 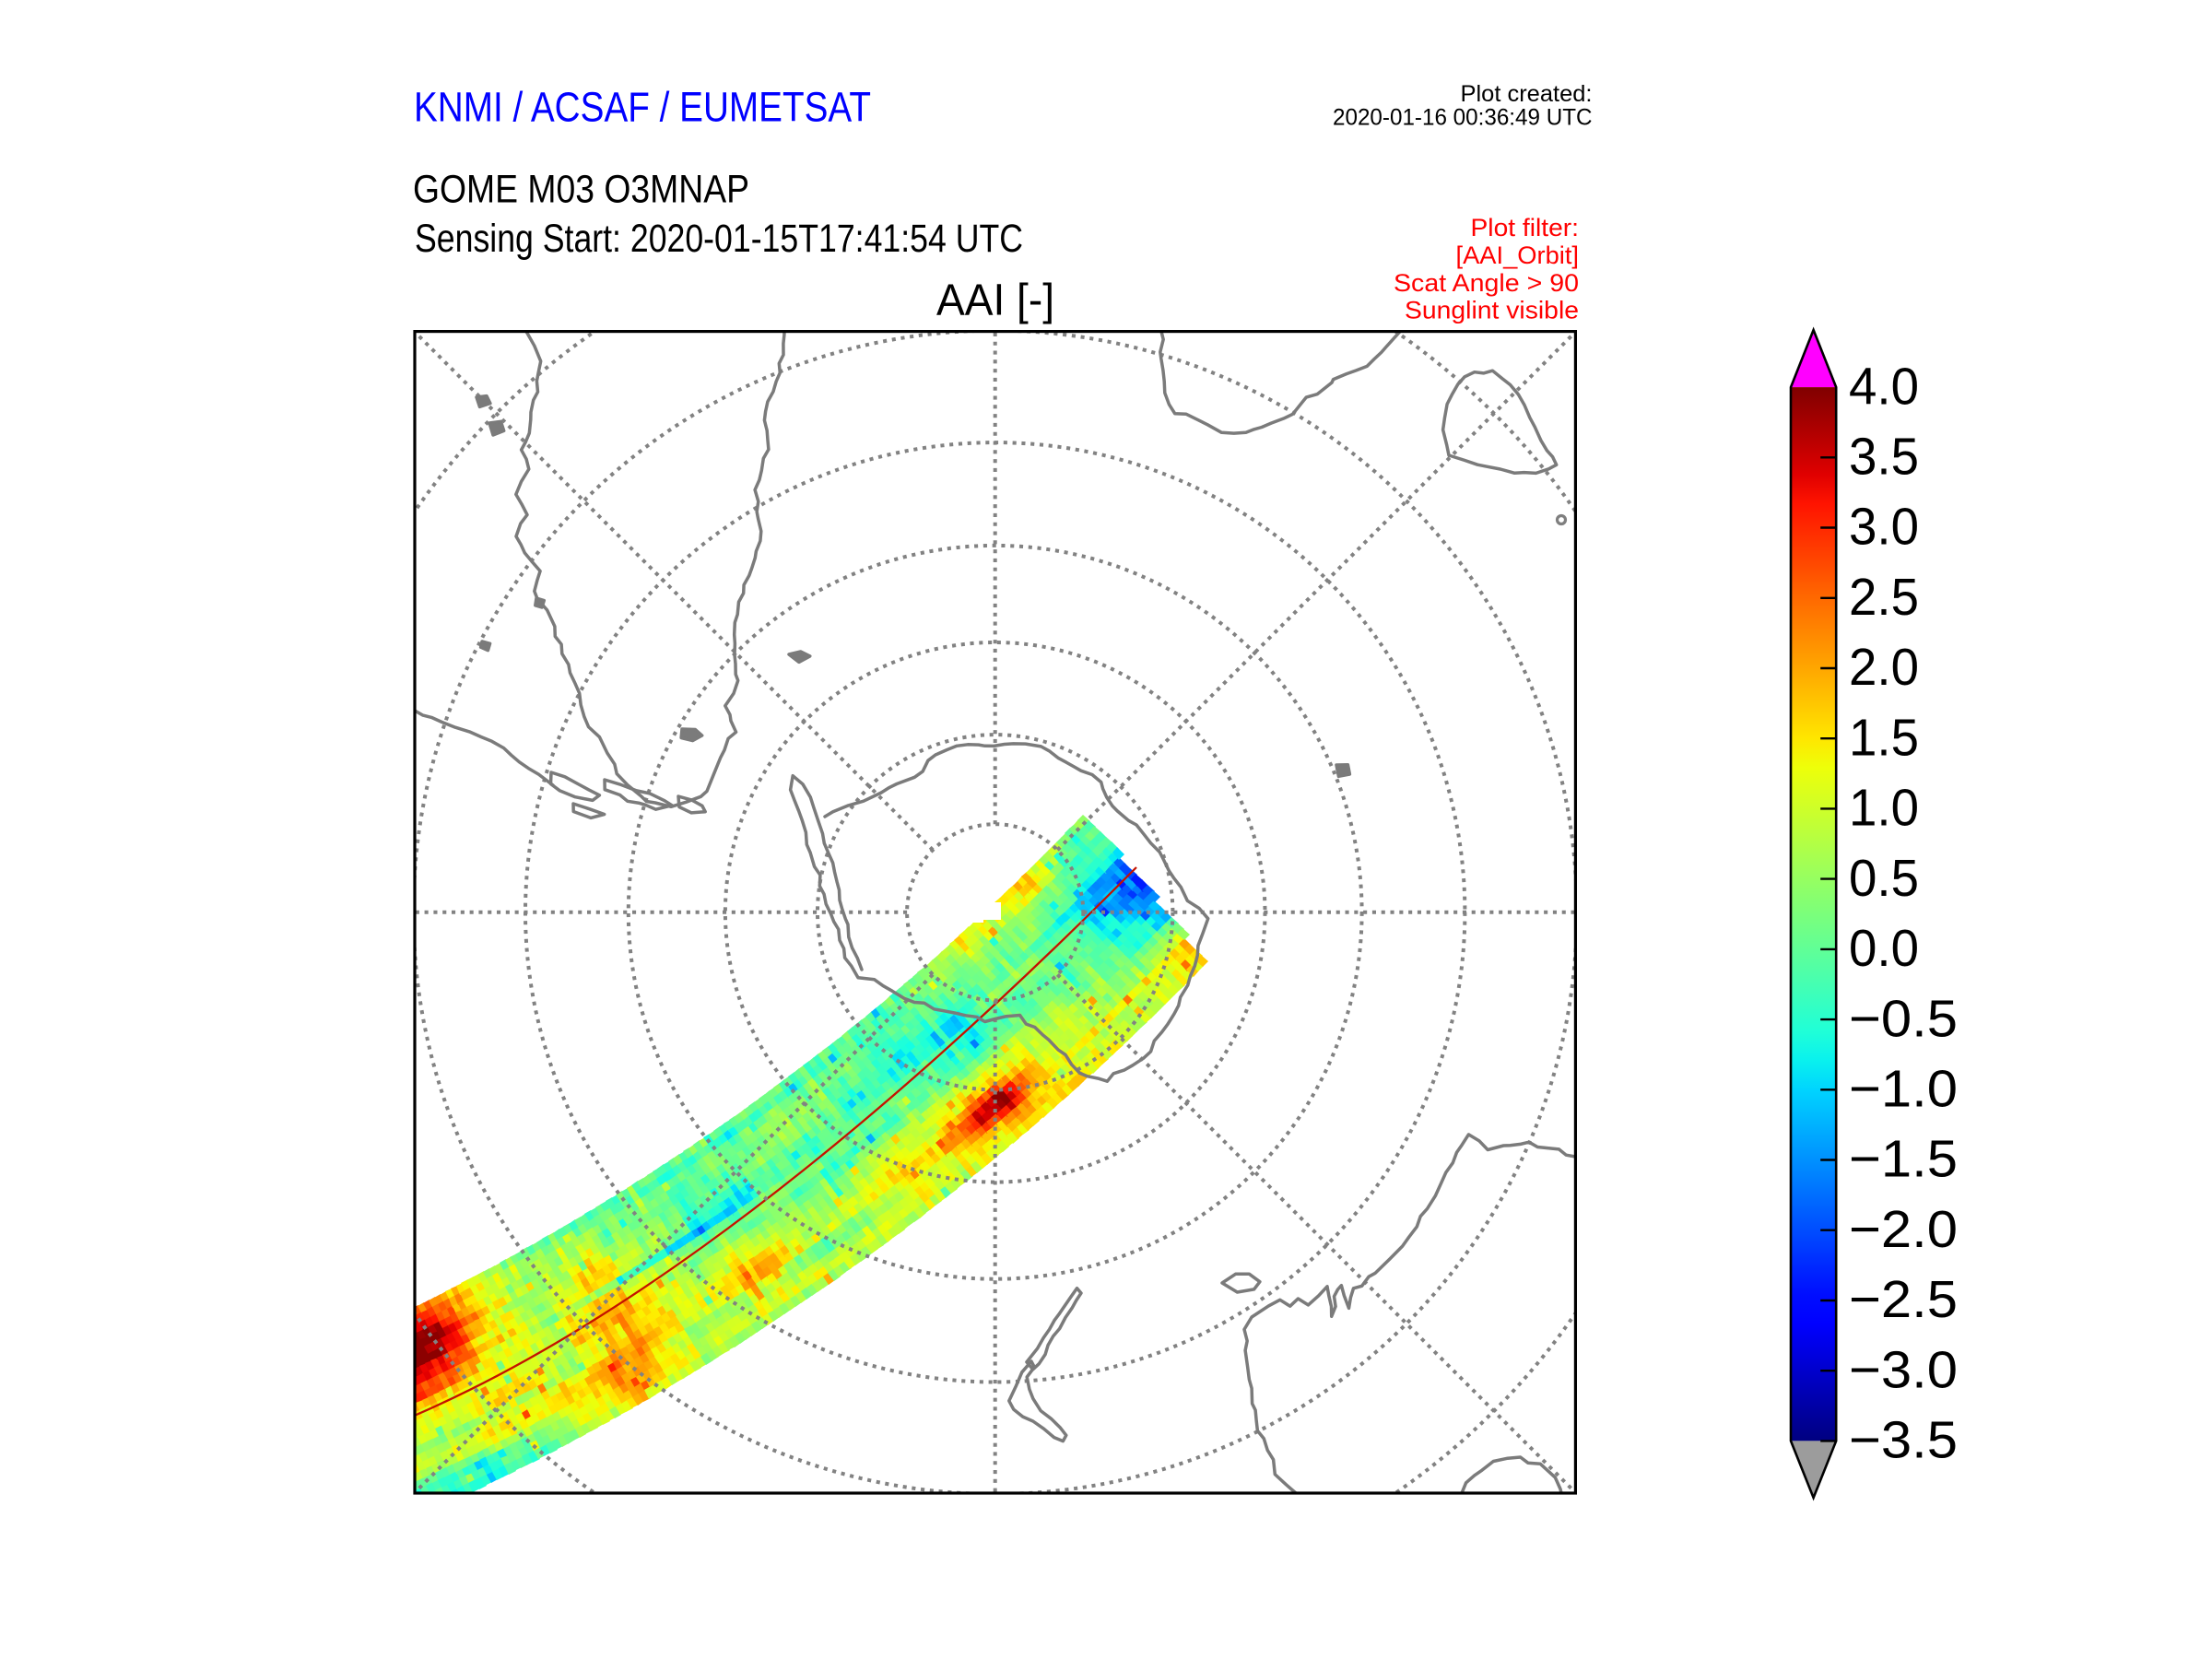 What do you see at coordinates (581, 189) in the screenshot?
I see `svg-text: GOME M03 O3MNAP` at bounding box center [581, 189].